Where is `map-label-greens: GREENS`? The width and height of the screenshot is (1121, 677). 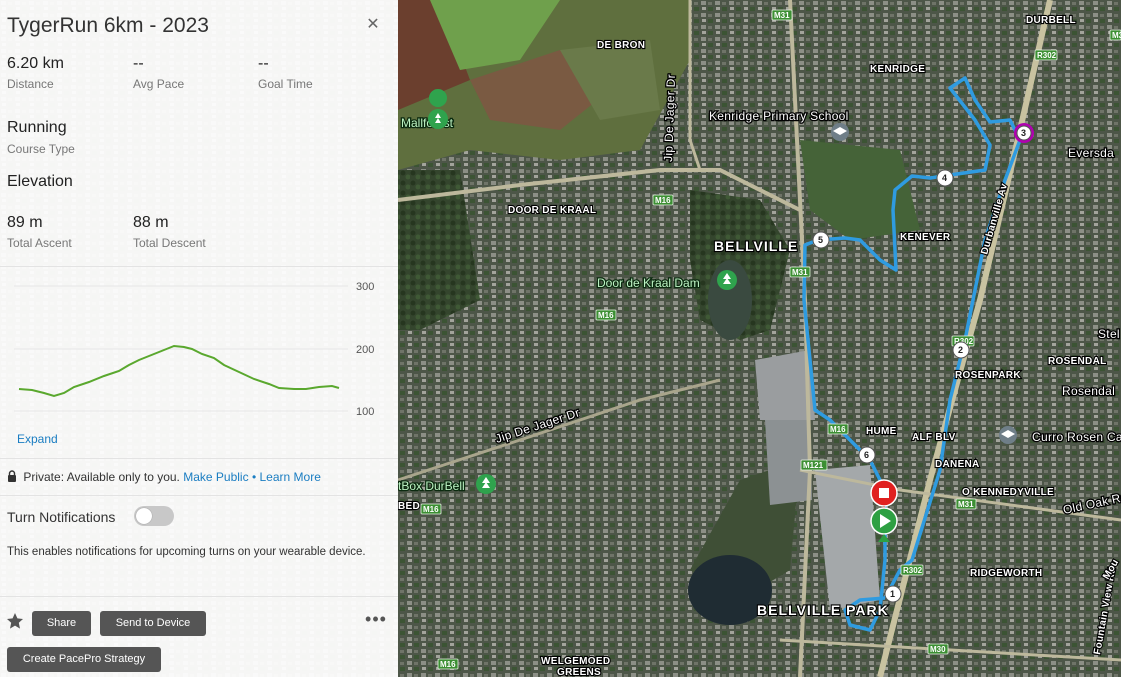 map-label-greens: GREENS is located at coordinates (579, 672).